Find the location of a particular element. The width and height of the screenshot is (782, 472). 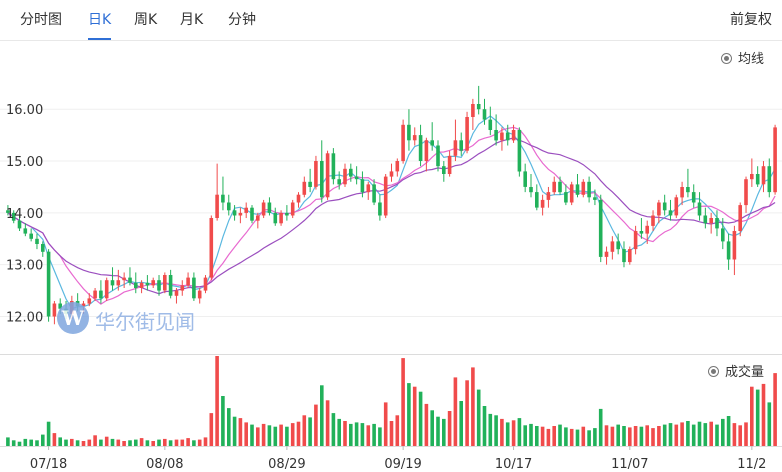

tab-label: 分时图 is located at coordinates (41, 20).